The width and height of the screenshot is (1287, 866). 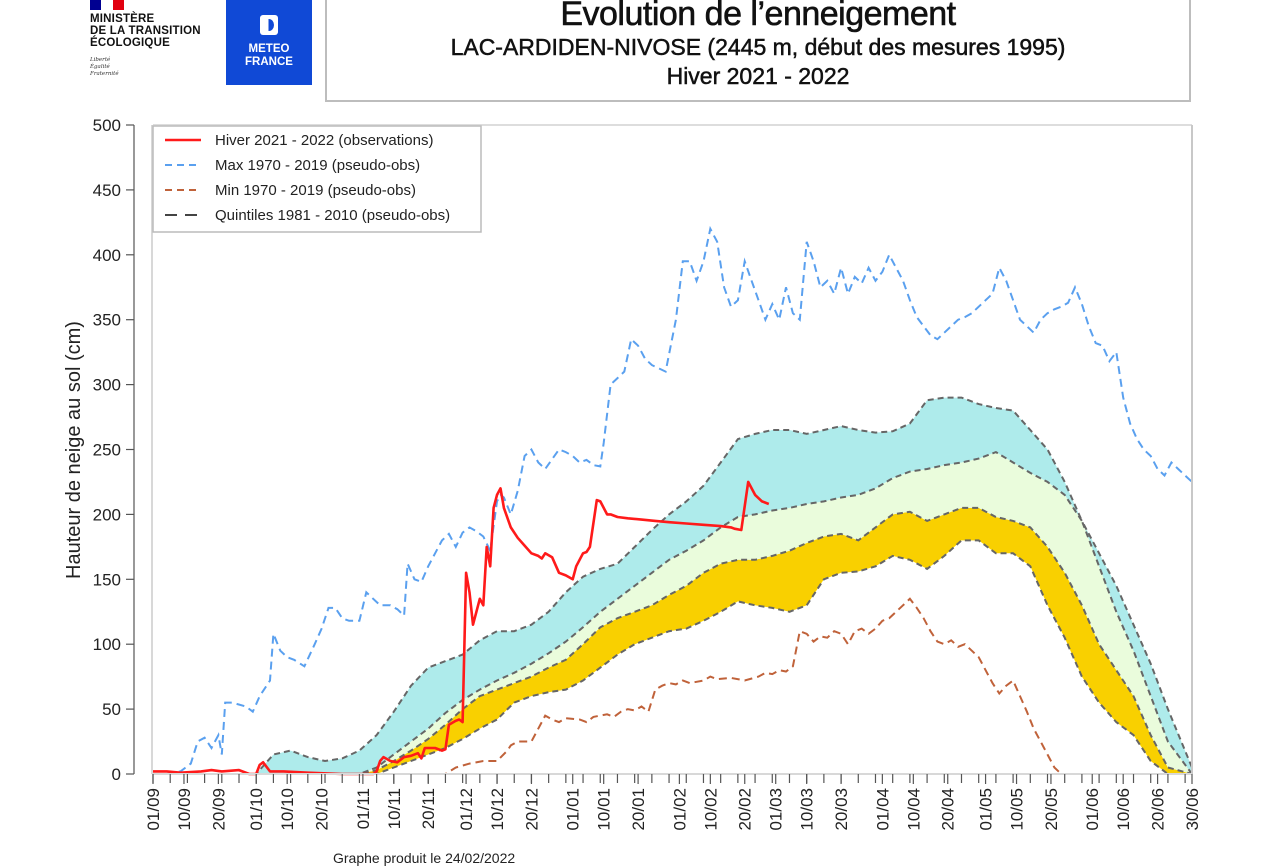 What do you see at coordinates (679, 809) in the screenshot?
I see `x-tick-label: 01/02` at bounding box center [679, 809].